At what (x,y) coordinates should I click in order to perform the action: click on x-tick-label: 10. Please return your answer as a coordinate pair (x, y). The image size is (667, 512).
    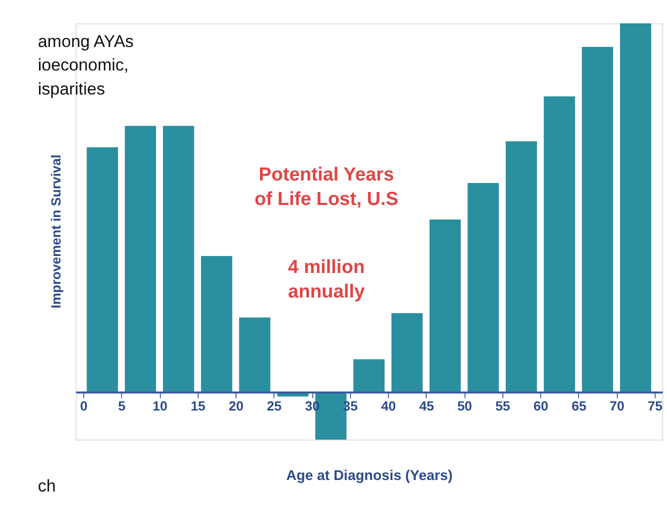
    Looking at the image, I should click on (160, 406).